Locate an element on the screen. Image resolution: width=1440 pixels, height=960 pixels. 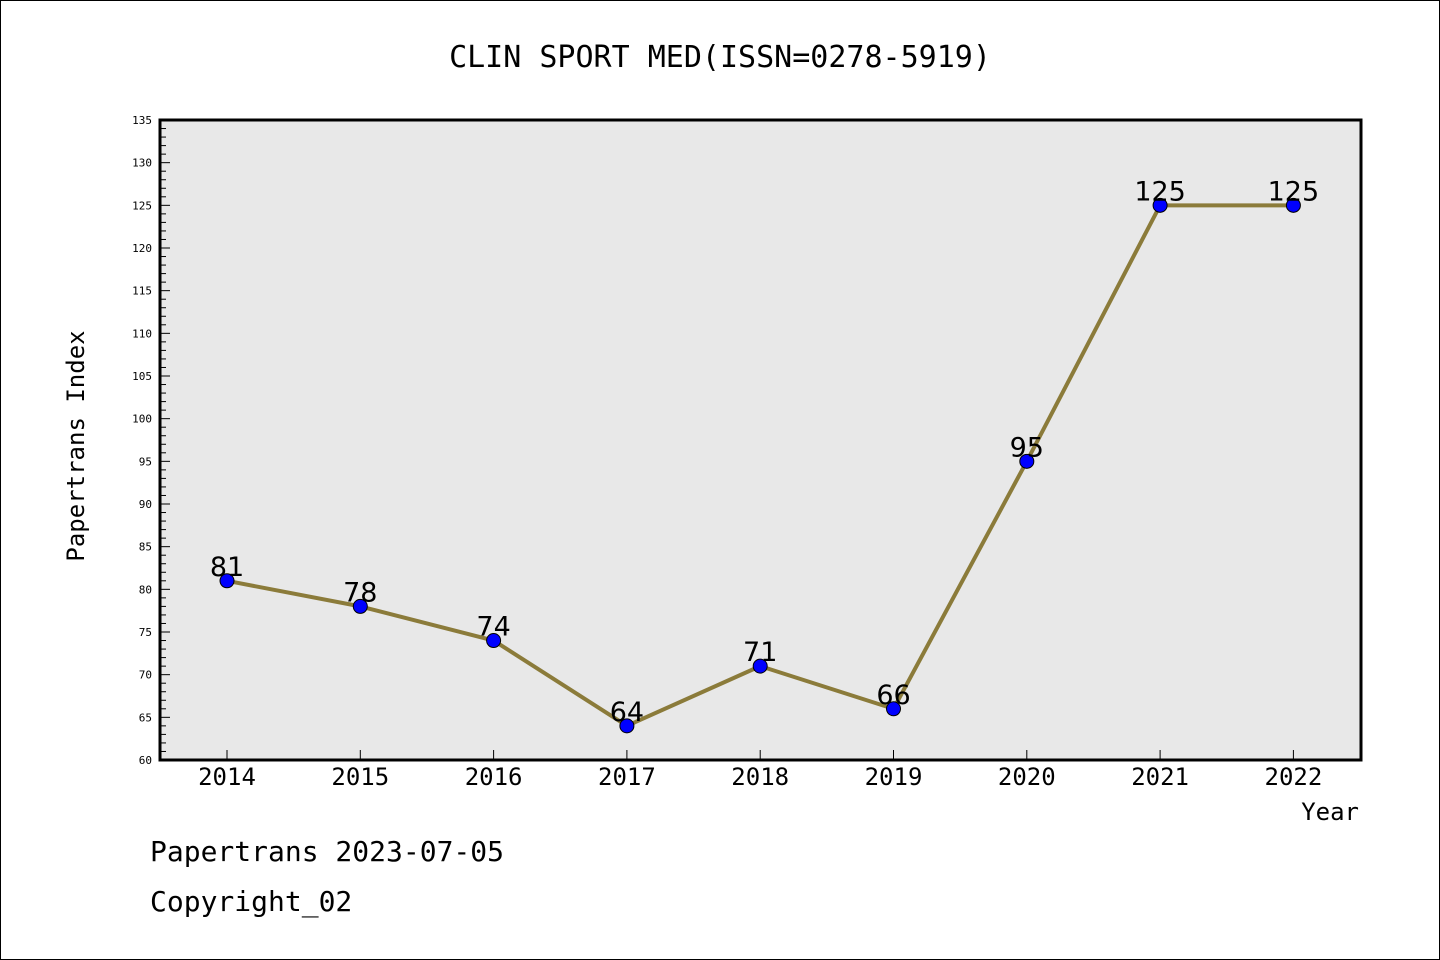
data-label: 74 is located at coordinates (493, 627).